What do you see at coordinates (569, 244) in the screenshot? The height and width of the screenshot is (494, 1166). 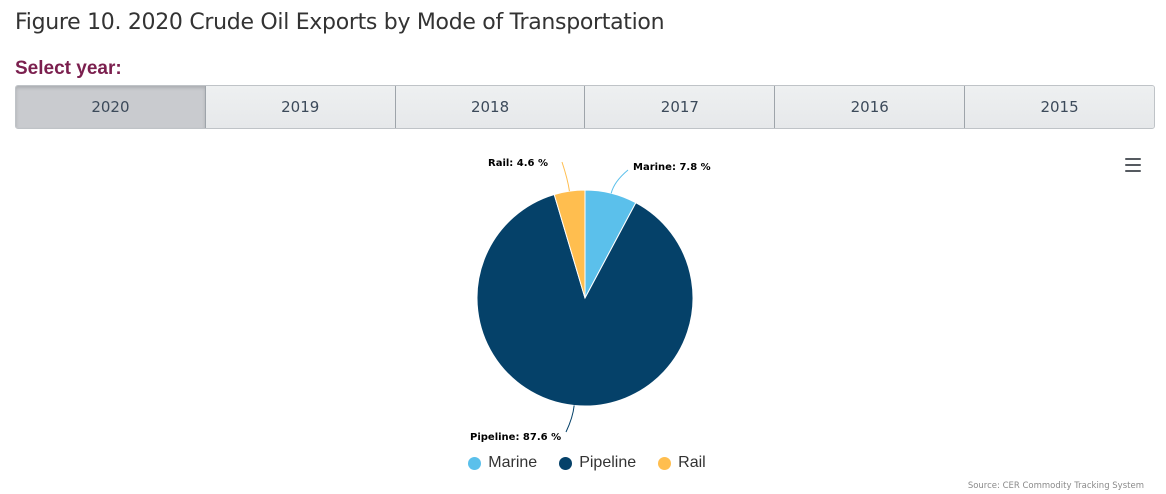 I see `pie-slice-rail` at bounding box center [569, 244].